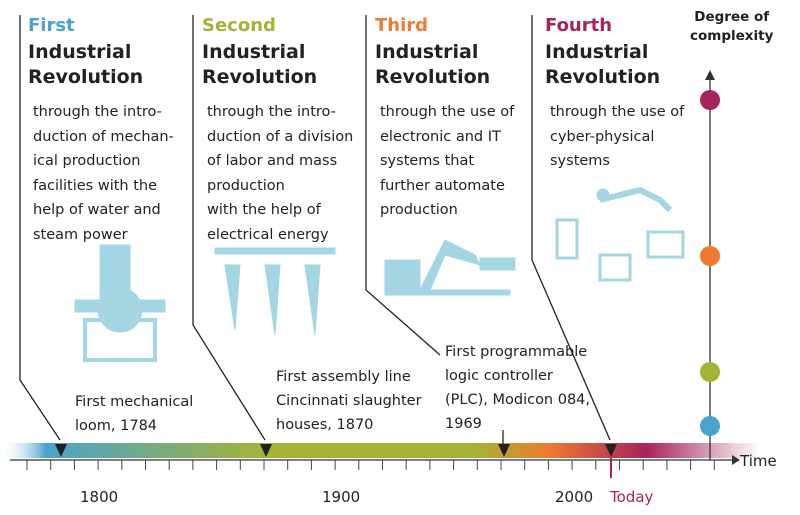  I want to click on label-line: complexity, so click(732, 36).